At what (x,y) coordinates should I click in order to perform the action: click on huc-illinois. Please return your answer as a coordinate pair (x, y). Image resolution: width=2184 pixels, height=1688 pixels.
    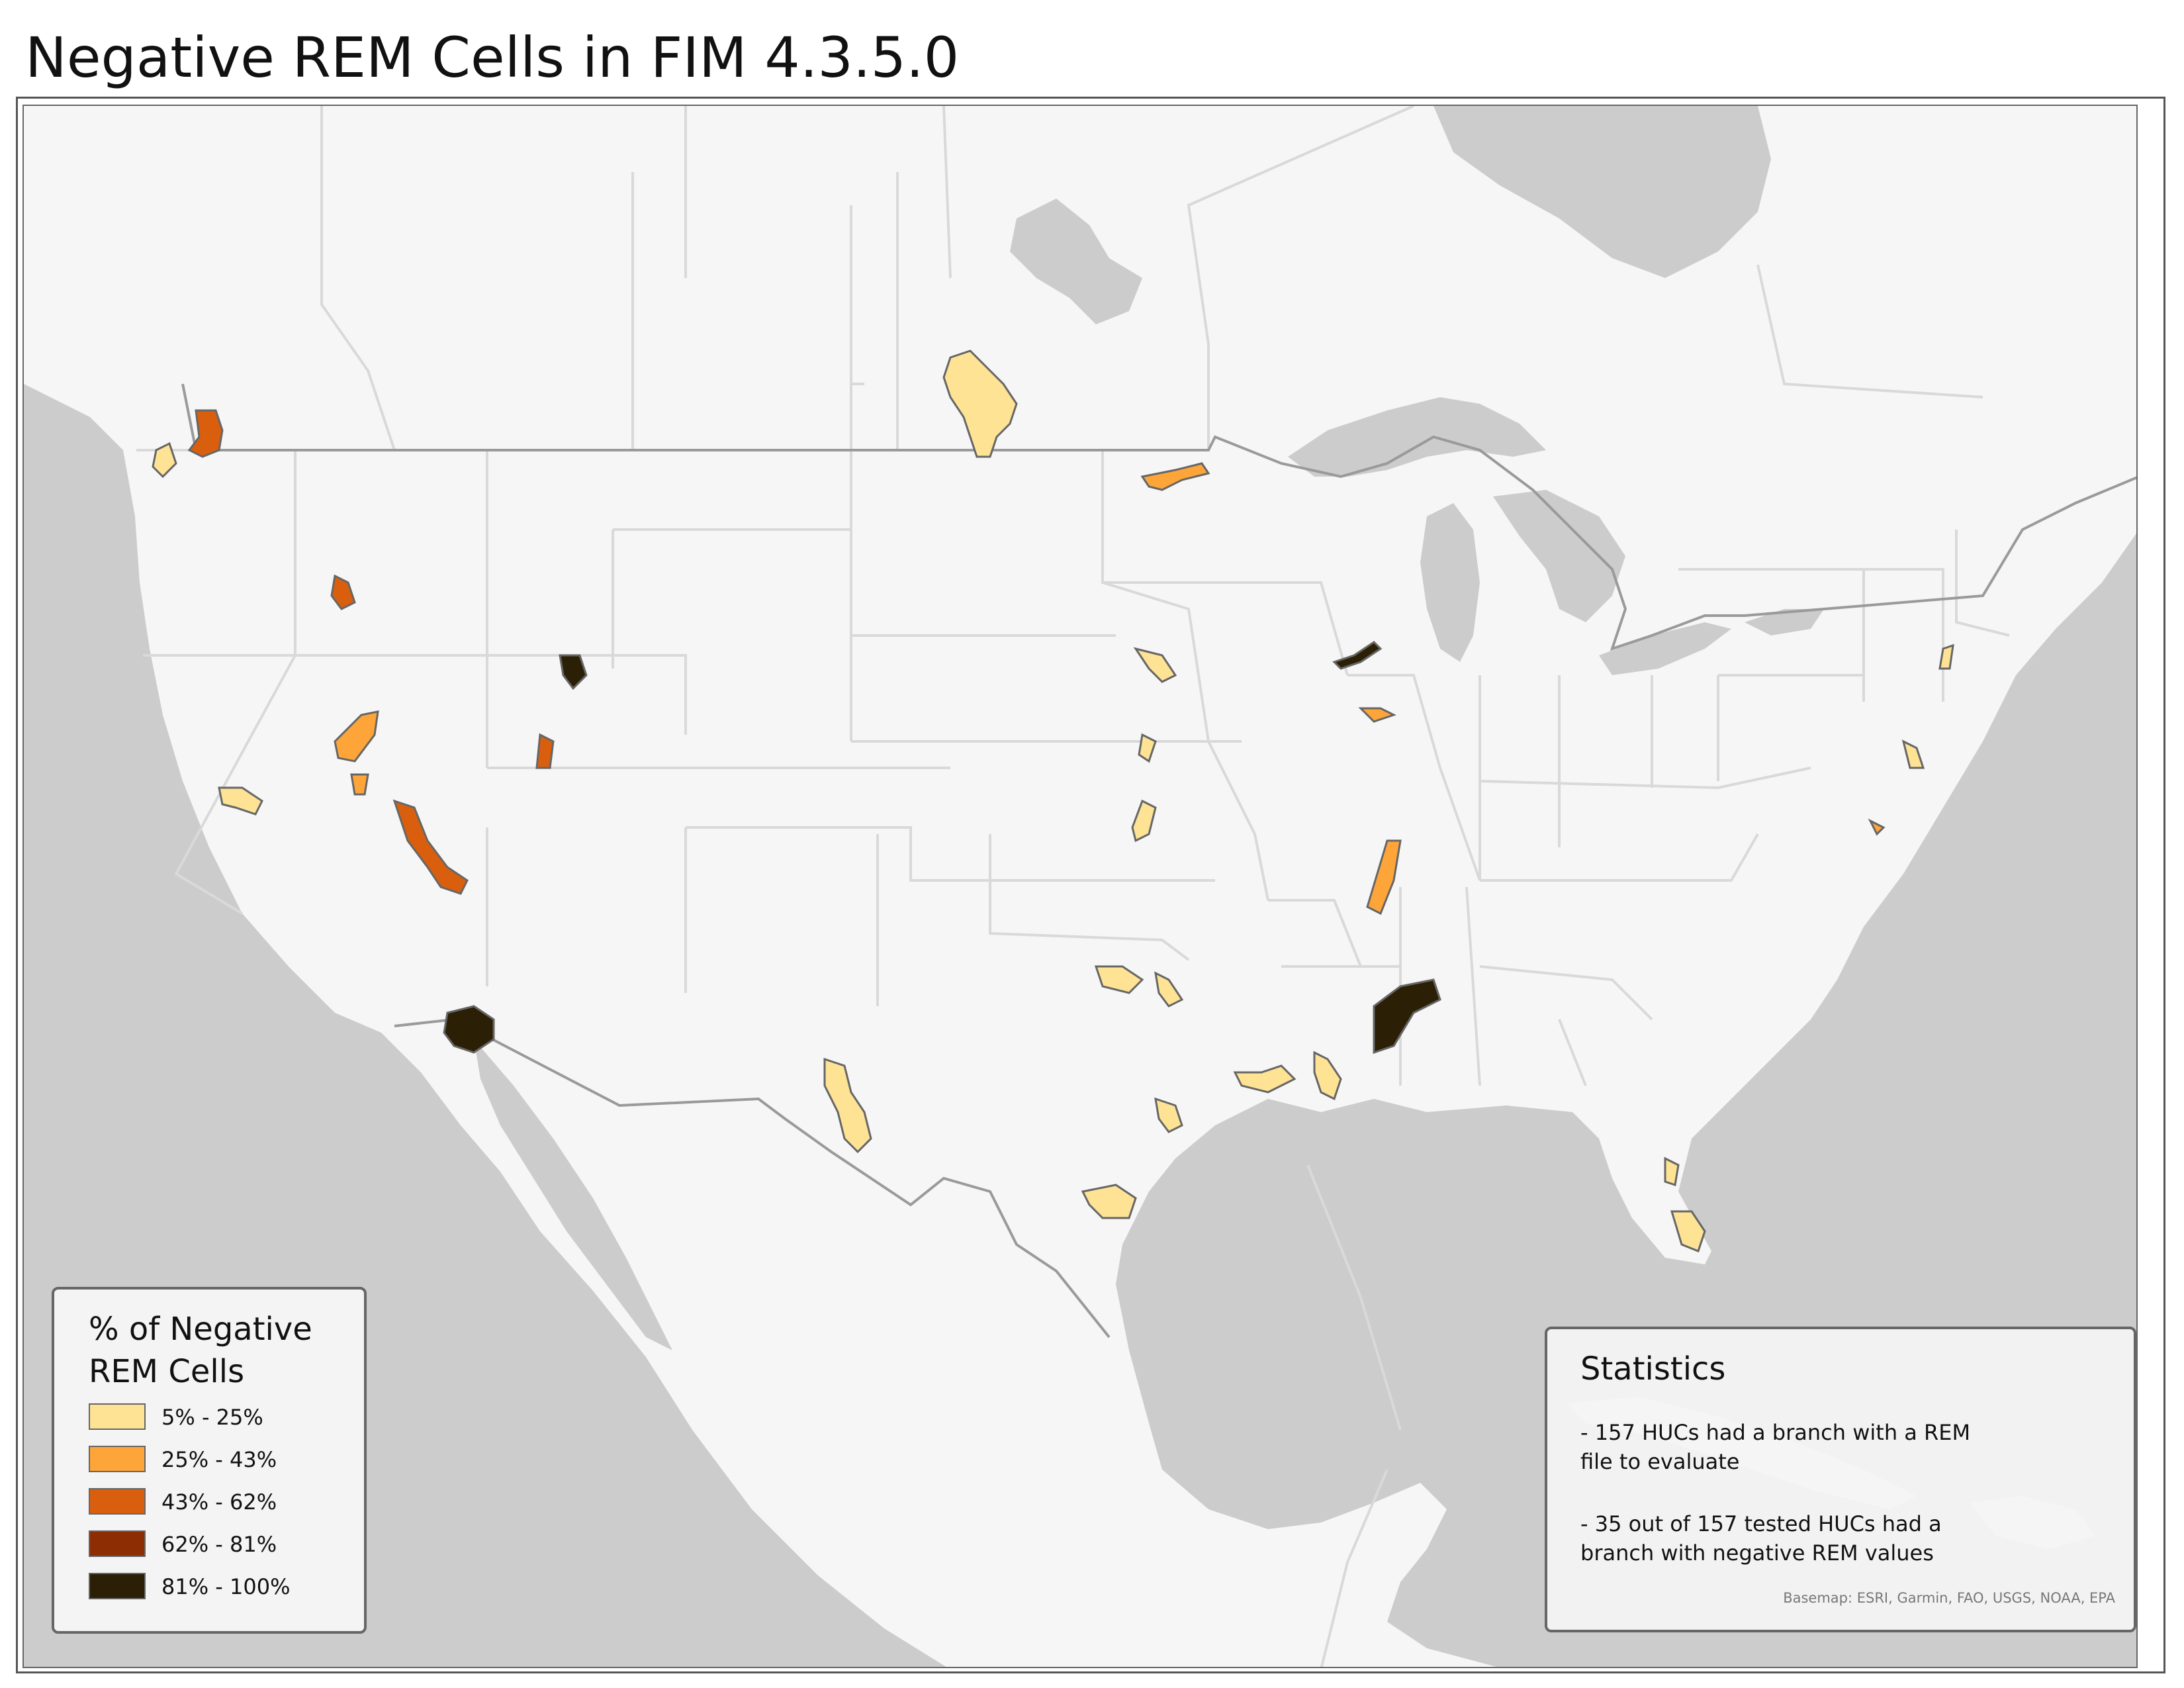
    Looking at the image, I should click on (1377, 715).